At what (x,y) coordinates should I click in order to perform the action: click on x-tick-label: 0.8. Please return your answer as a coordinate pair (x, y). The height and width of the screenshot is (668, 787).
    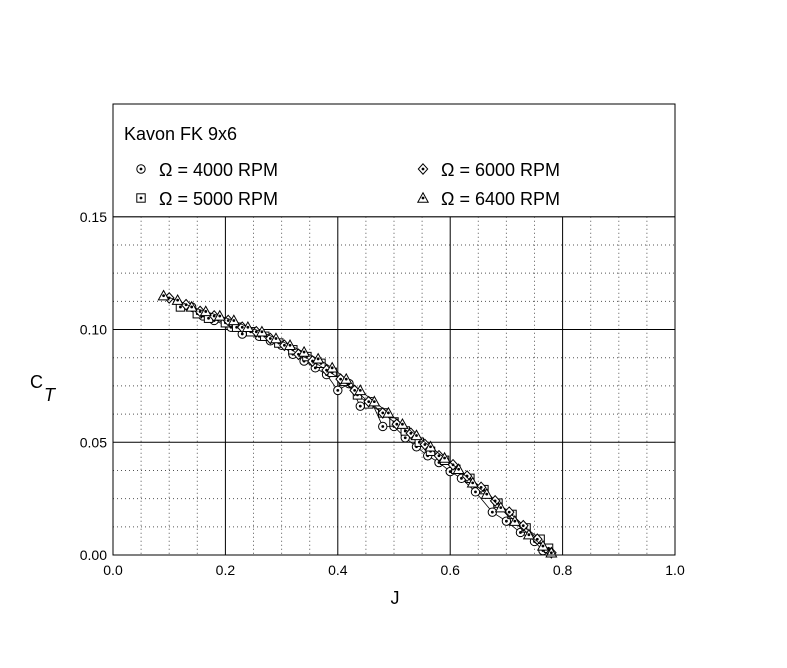
    Looking at the image, I should click on (563, 570).